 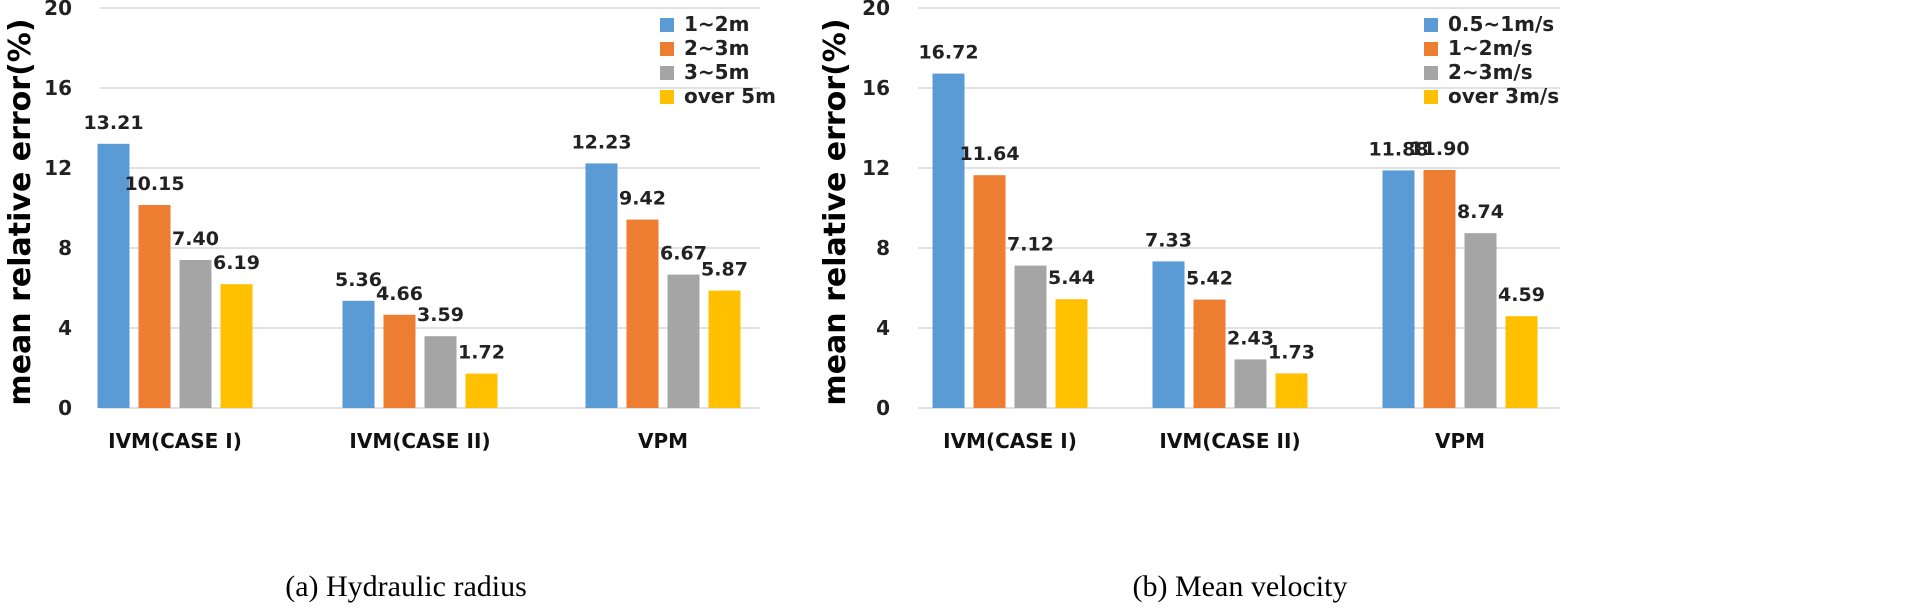 What do you see at coordinates (1030, 336) in the screenshot?
I see `bar-2-3m-s-ivm-case-i` at bounding box center [1030, 336].